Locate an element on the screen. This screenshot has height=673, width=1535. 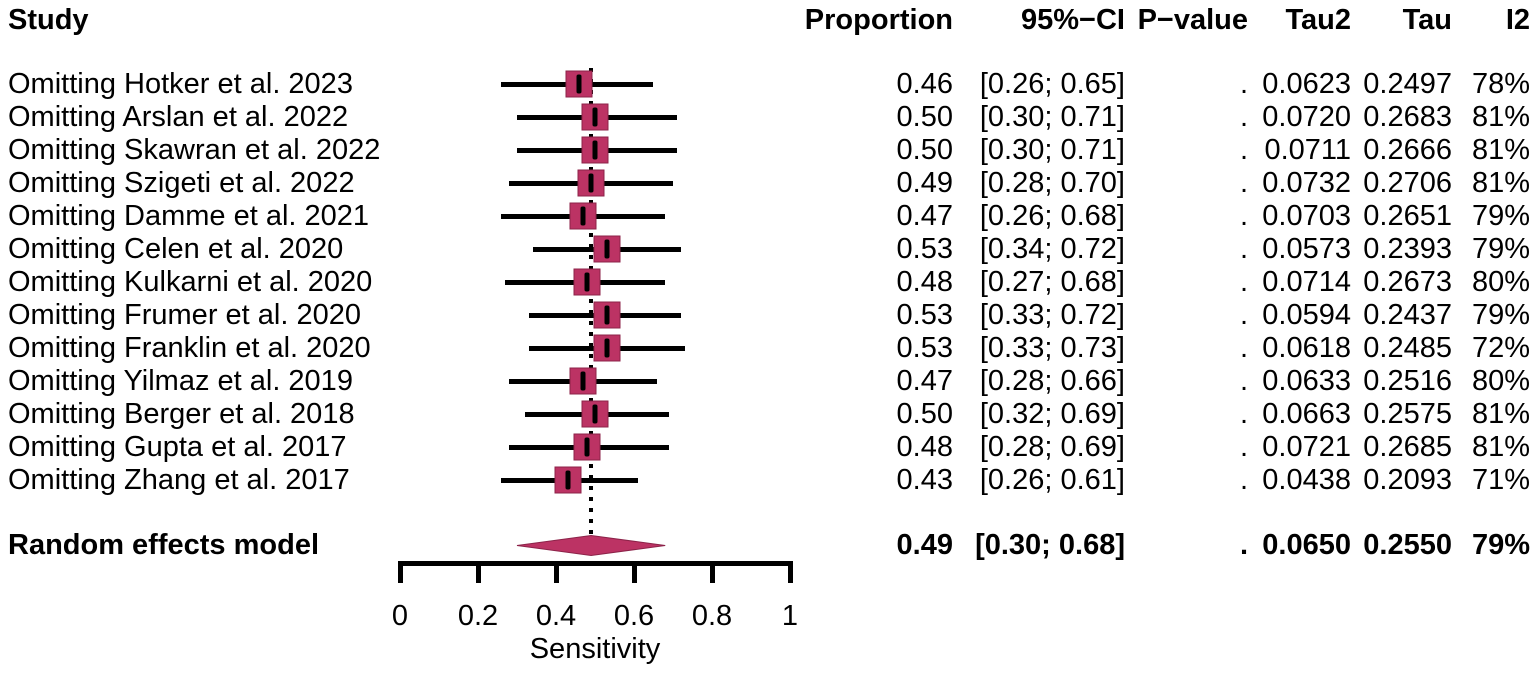
tau-value: 0.2516 is located at coordinates (1407, 380).